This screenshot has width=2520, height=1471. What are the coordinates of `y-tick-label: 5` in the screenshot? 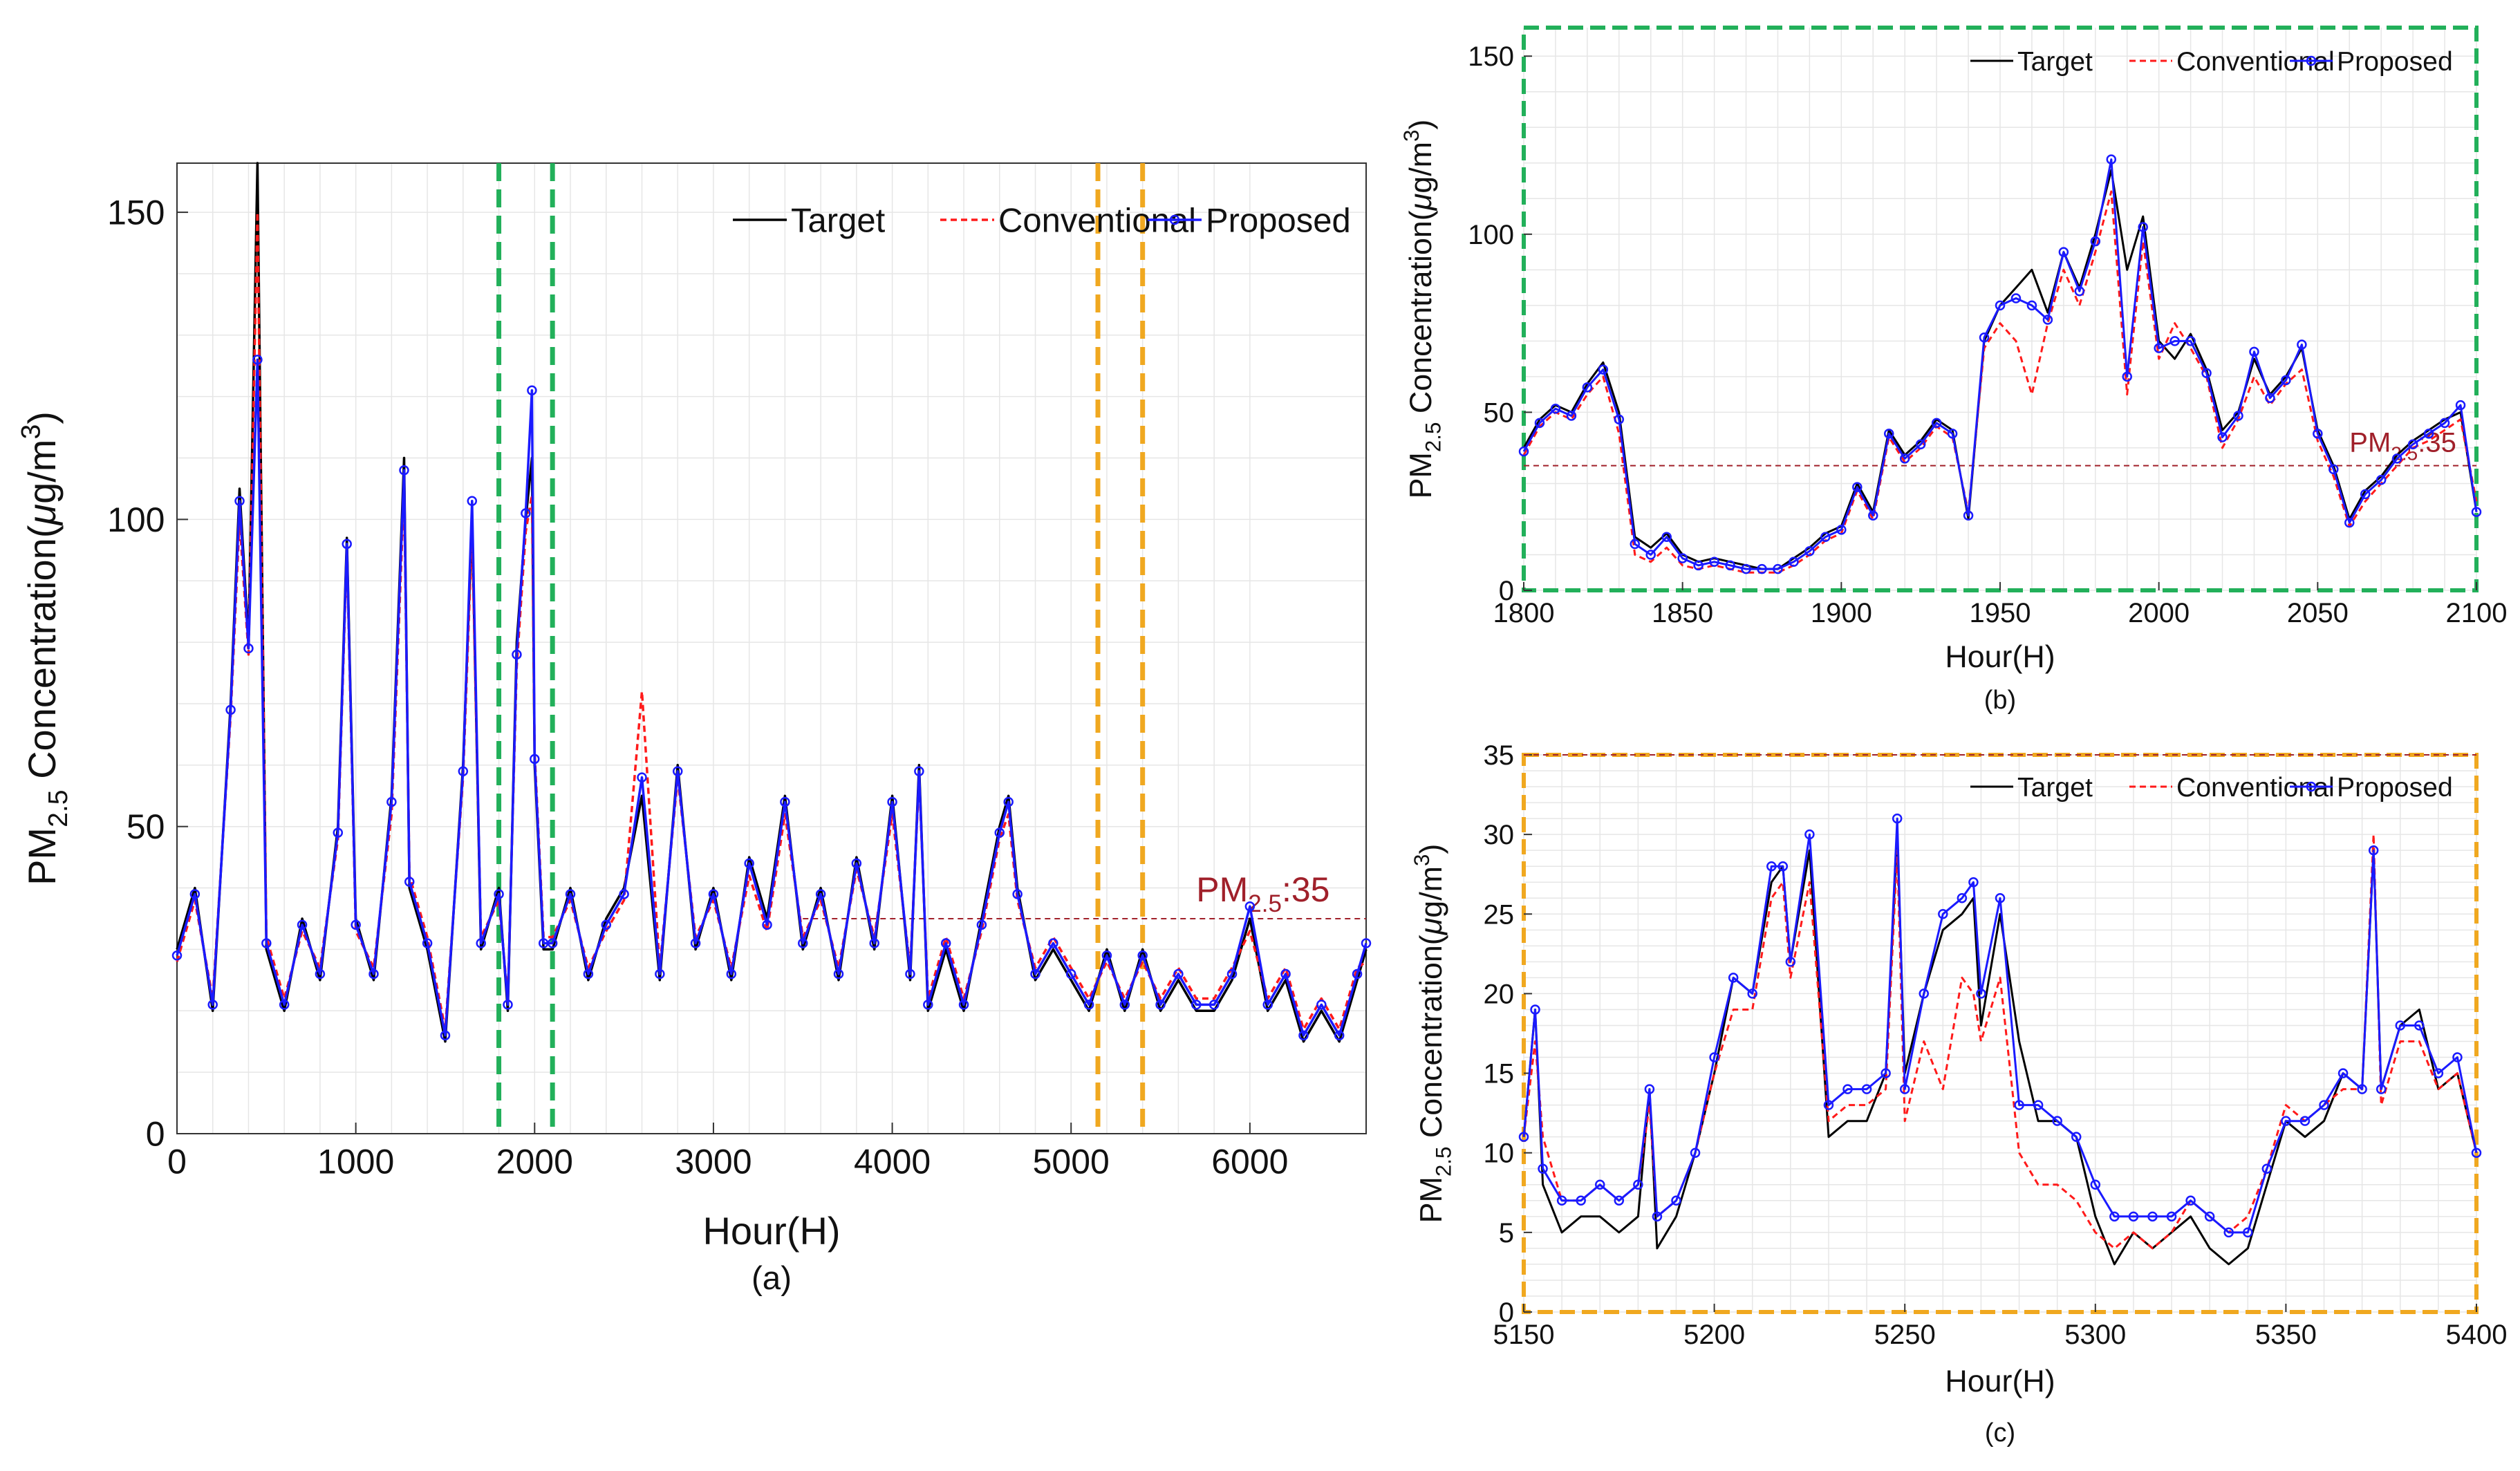 It's located at (1506, 1233).